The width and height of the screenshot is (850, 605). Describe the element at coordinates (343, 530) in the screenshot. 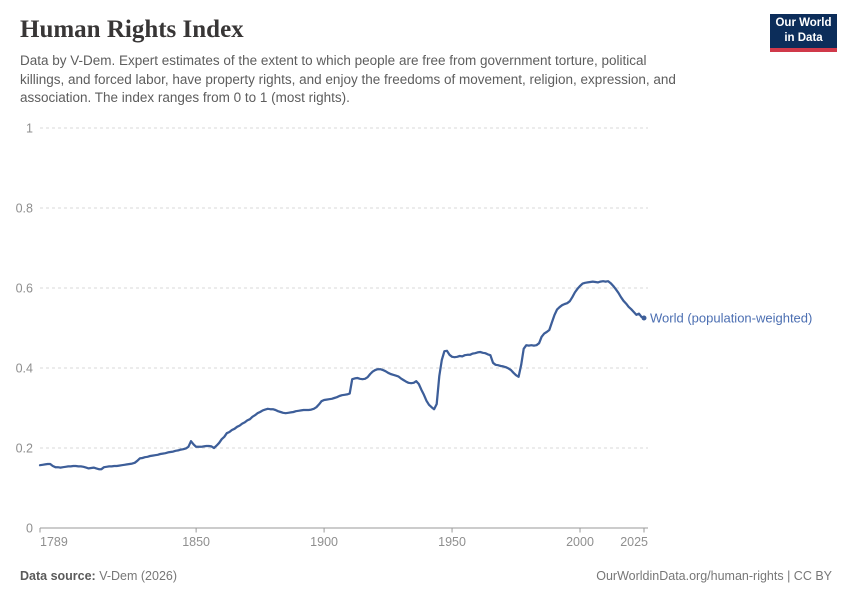

I see `x-axis` at that location.